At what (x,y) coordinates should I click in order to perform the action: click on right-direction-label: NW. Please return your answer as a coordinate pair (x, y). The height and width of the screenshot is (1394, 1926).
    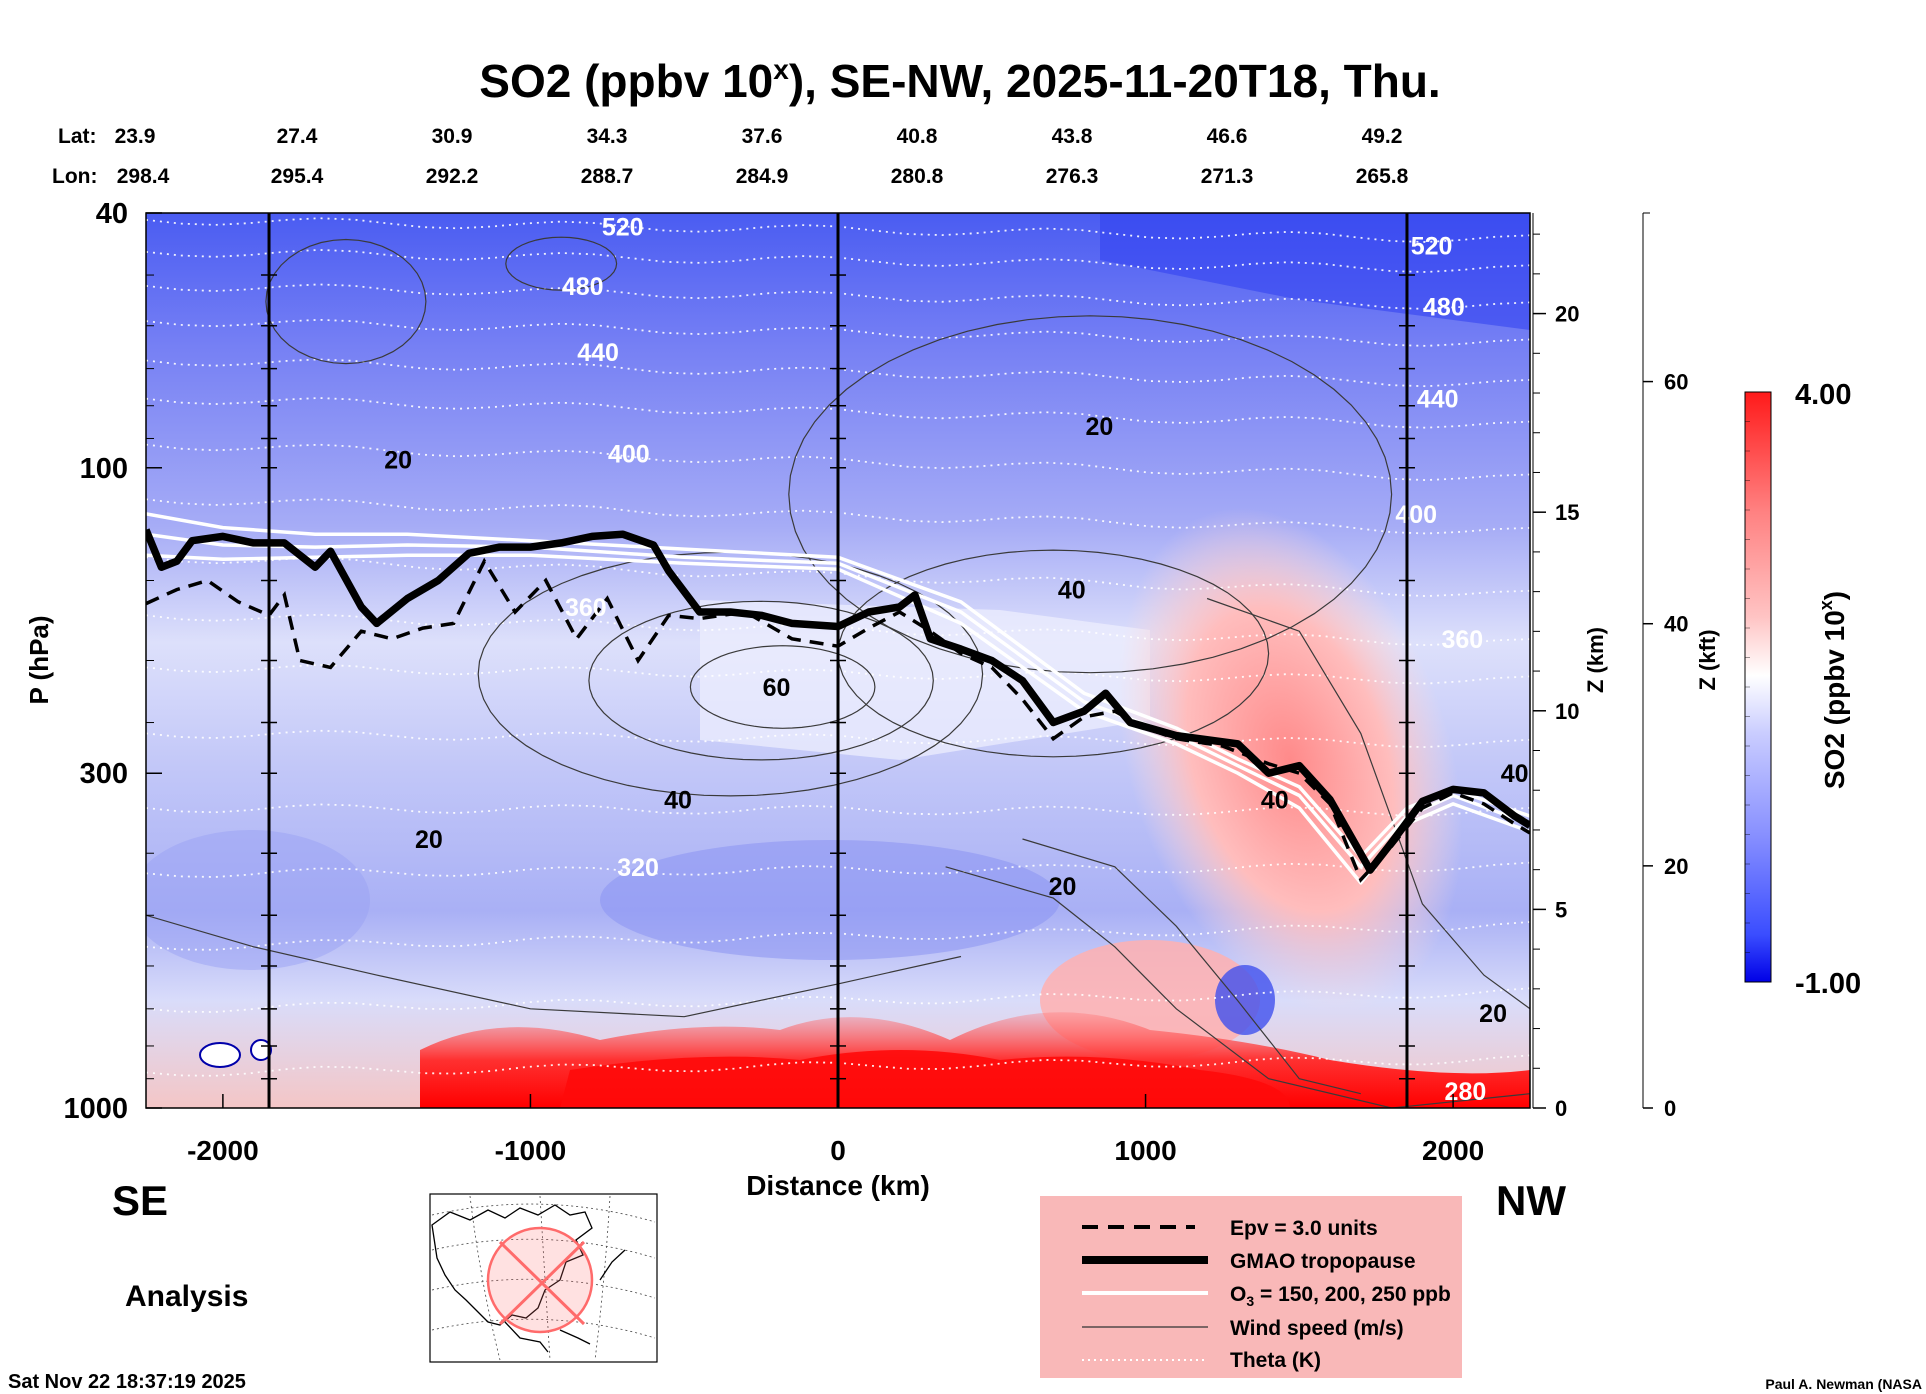
    Looking at the image, I should click on (1531, 1200).